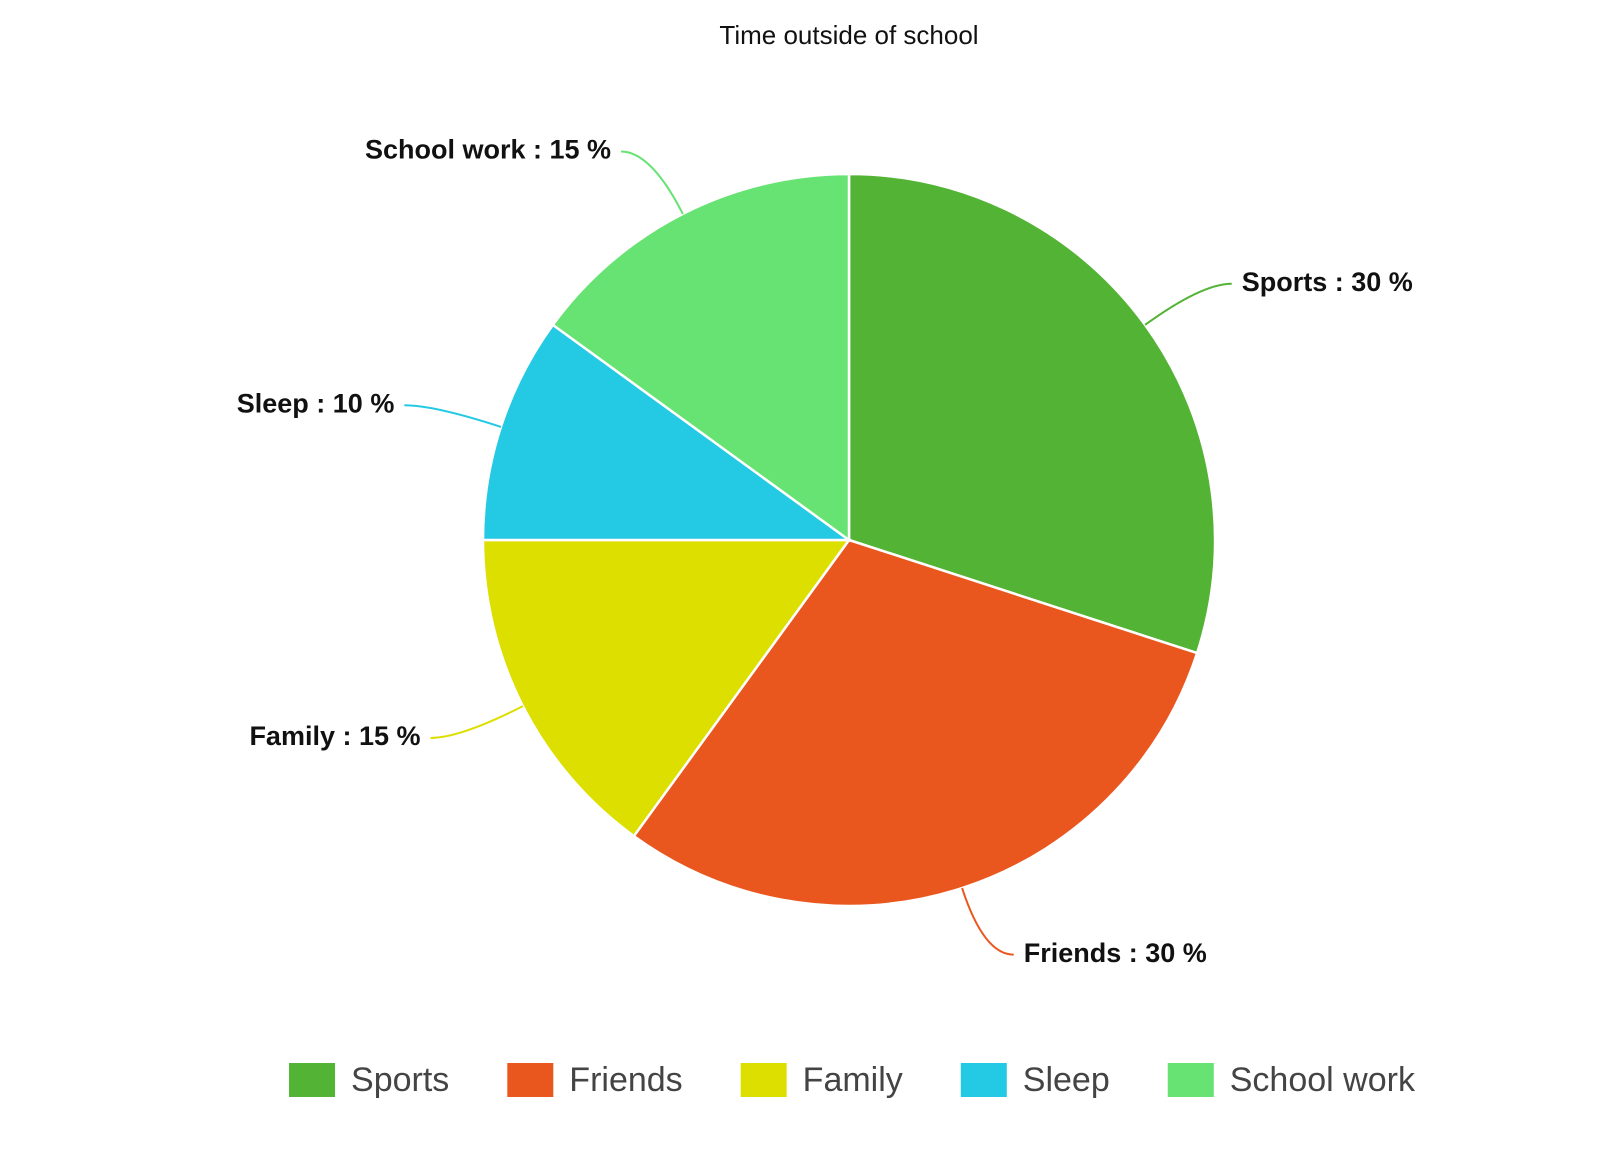 The image size is (1600, 1169). What do you see at coordinates (1066, 1080) in the screenshot?
I see `legend-label: Sleep` at bounding box center [1066, 1080].